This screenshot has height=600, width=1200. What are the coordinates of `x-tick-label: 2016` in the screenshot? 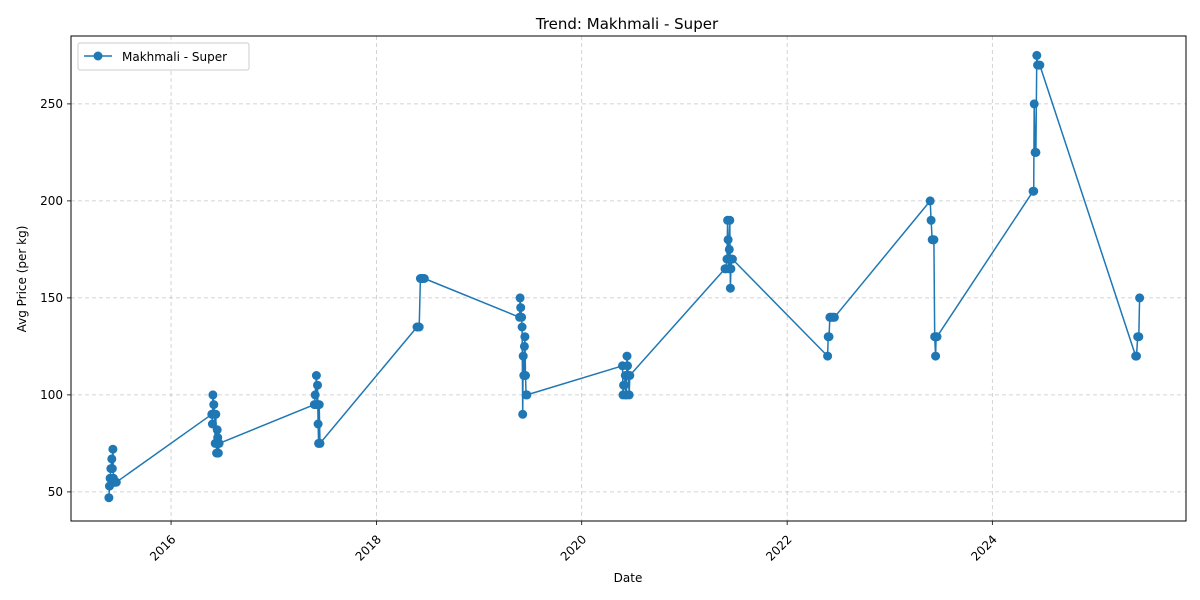 It's located at (162, 547).